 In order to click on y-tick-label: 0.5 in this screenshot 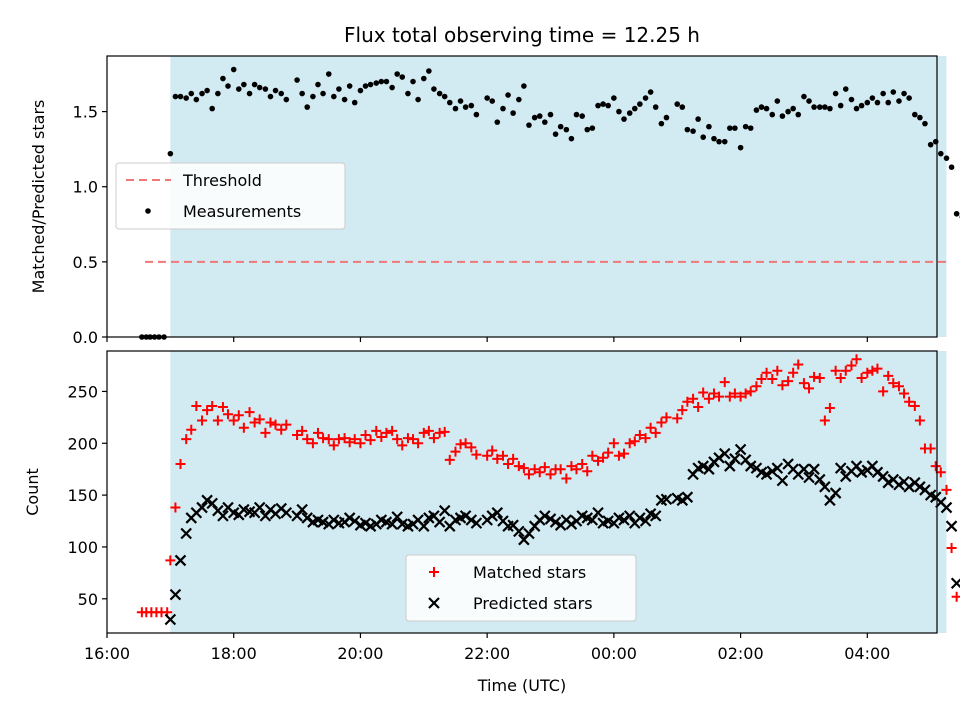, I will do `click(85, 262)`.